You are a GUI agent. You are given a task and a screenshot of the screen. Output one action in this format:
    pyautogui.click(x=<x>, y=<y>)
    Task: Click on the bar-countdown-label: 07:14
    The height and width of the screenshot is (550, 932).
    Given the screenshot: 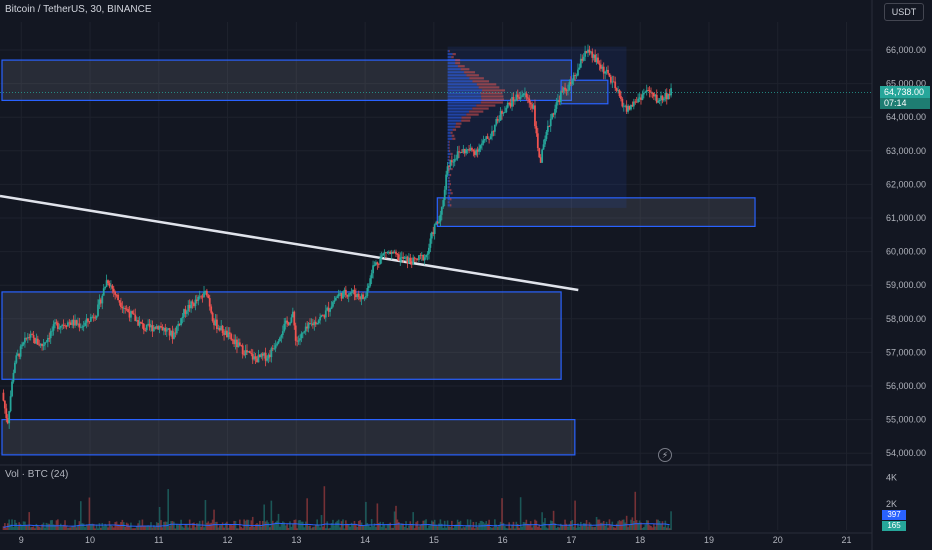 What is the action you would take?
    pyautogui.click(x=905, y=103)
    